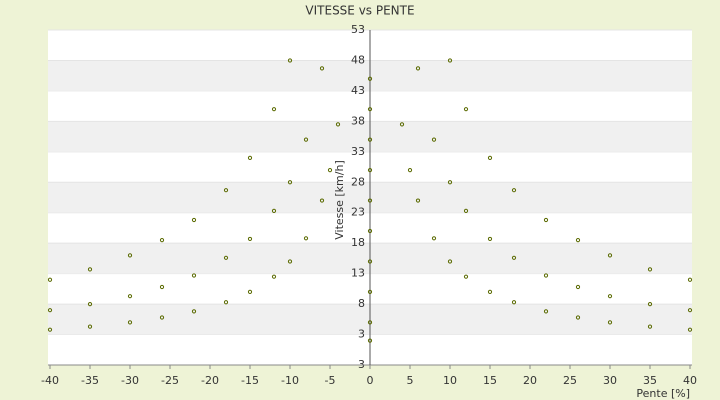  I want to click on y-tick-label: 33, so click(358, 151).